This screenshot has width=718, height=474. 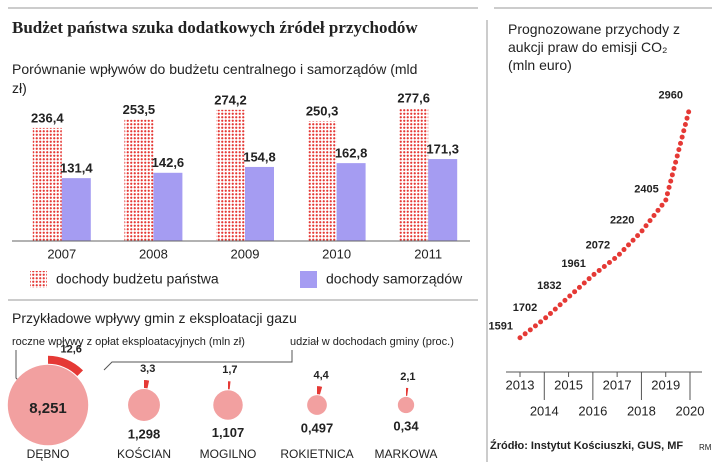 What do you see at coordinates (622, 221) in the screenshot?
I see `data-label: 2220` at bounding box center [622, 221].